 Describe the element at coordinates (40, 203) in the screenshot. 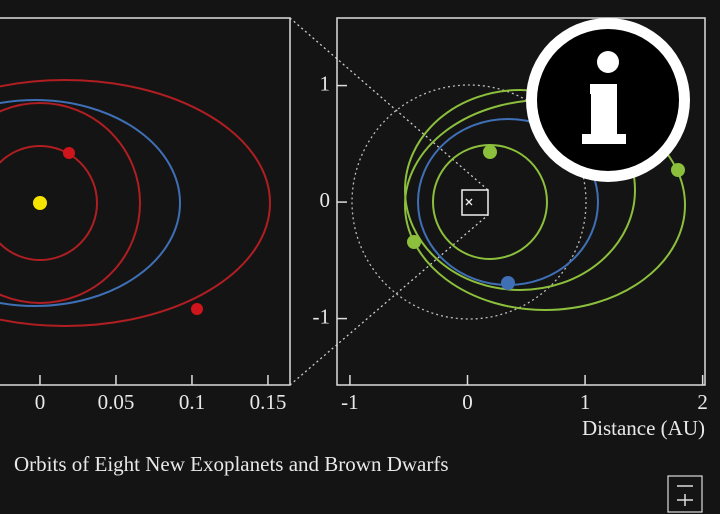

I see `star` at that location.